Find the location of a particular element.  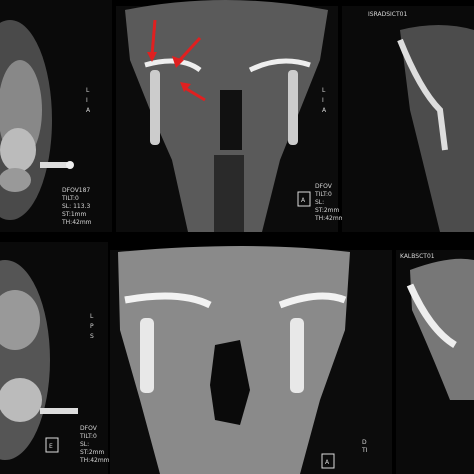

overlay-text: ISRADSICT01 is located at coordinates (387, 14).